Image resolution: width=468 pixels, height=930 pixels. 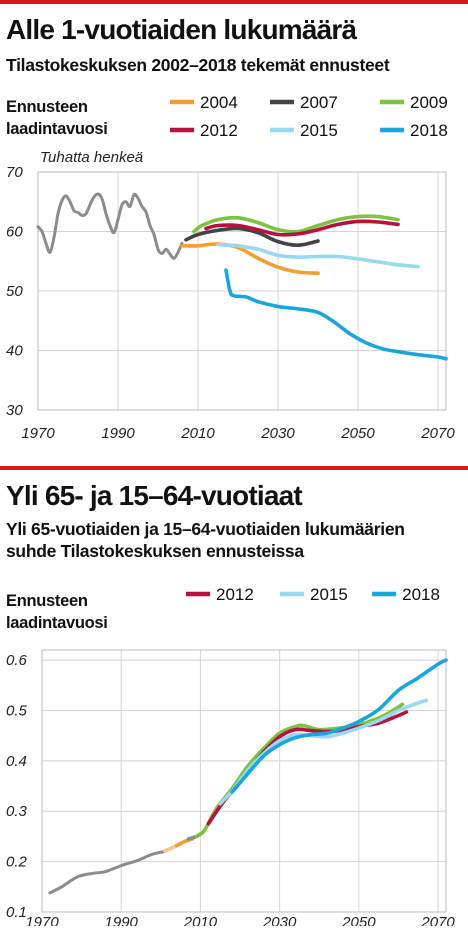 What do you see at coordinates (250, 258) in the screenshot?
I see `series-line-2004` at bounding box center [250, 258].